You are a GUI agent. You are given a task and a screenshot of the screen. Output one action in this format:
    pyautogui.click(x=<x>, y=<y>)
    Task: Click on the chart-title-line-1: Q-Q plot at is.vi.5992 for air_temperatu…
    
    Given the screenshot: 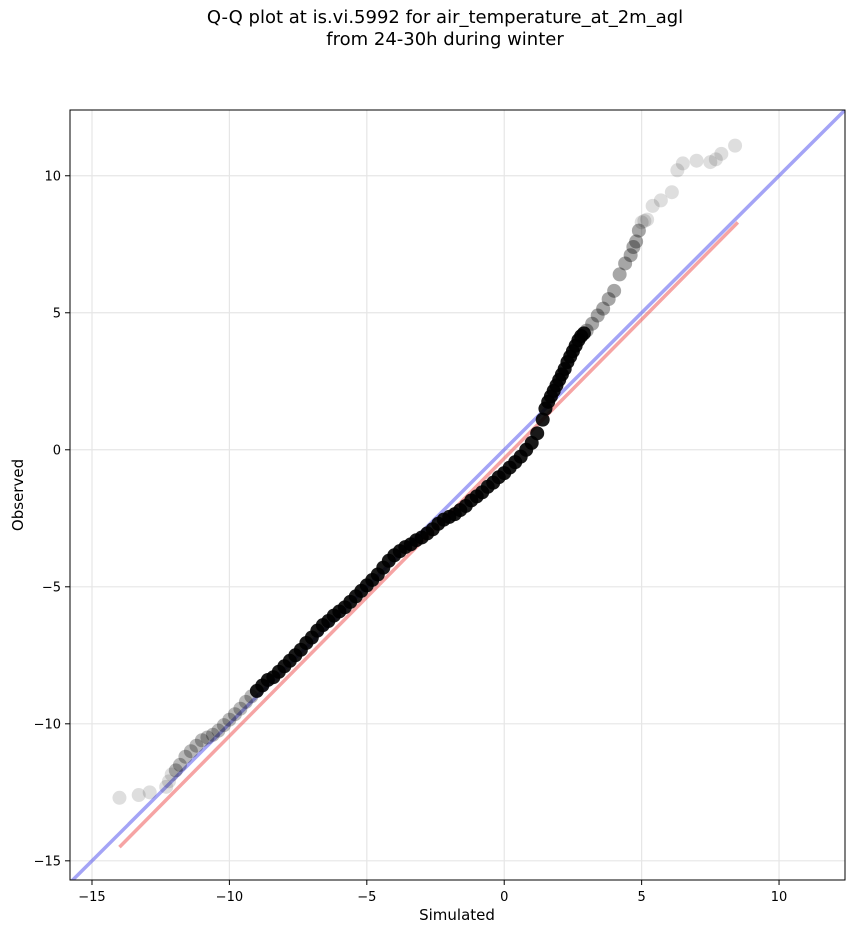 What is the action you would take?
    pyautogui.click(x=445, y=17)
    